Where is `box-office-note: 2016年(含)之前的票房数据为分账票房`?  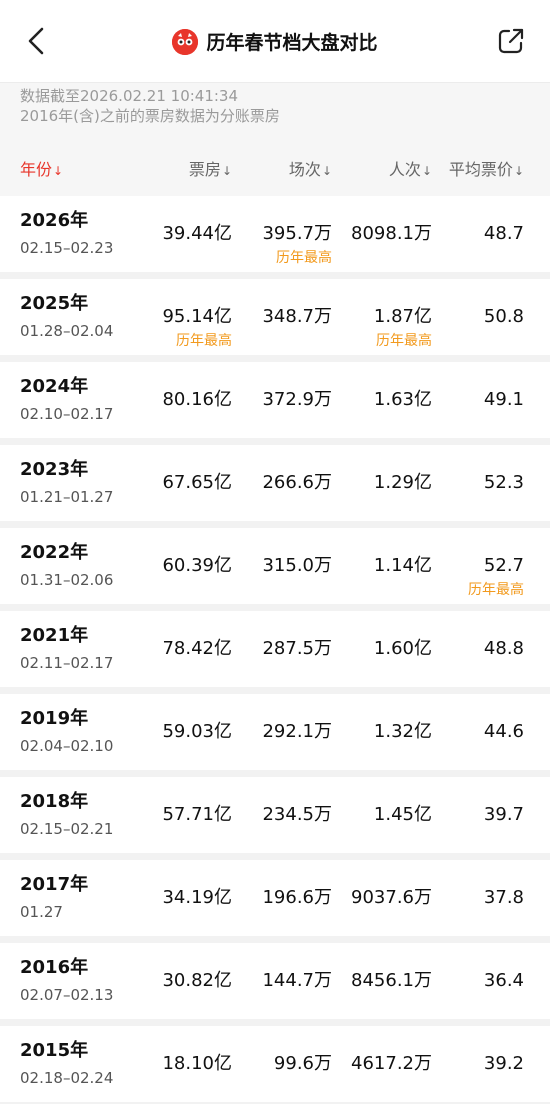
box-office-note: 2016年(含)之前的票房数据为分账票房 is located at coordinates (150, 116).